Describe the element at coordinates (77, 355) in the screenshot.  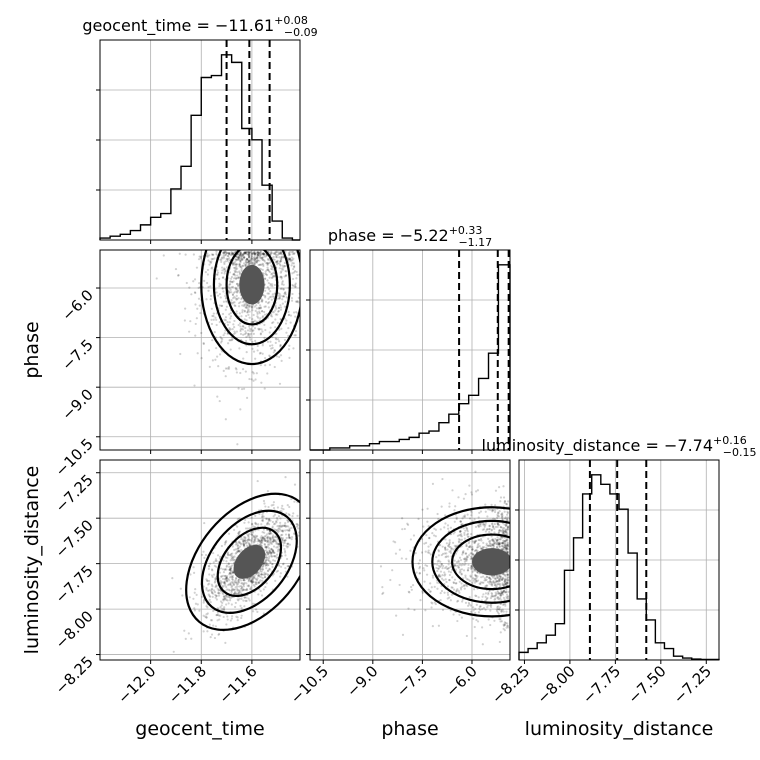
I see `y-tick-label-phase: −7.5` at that location.